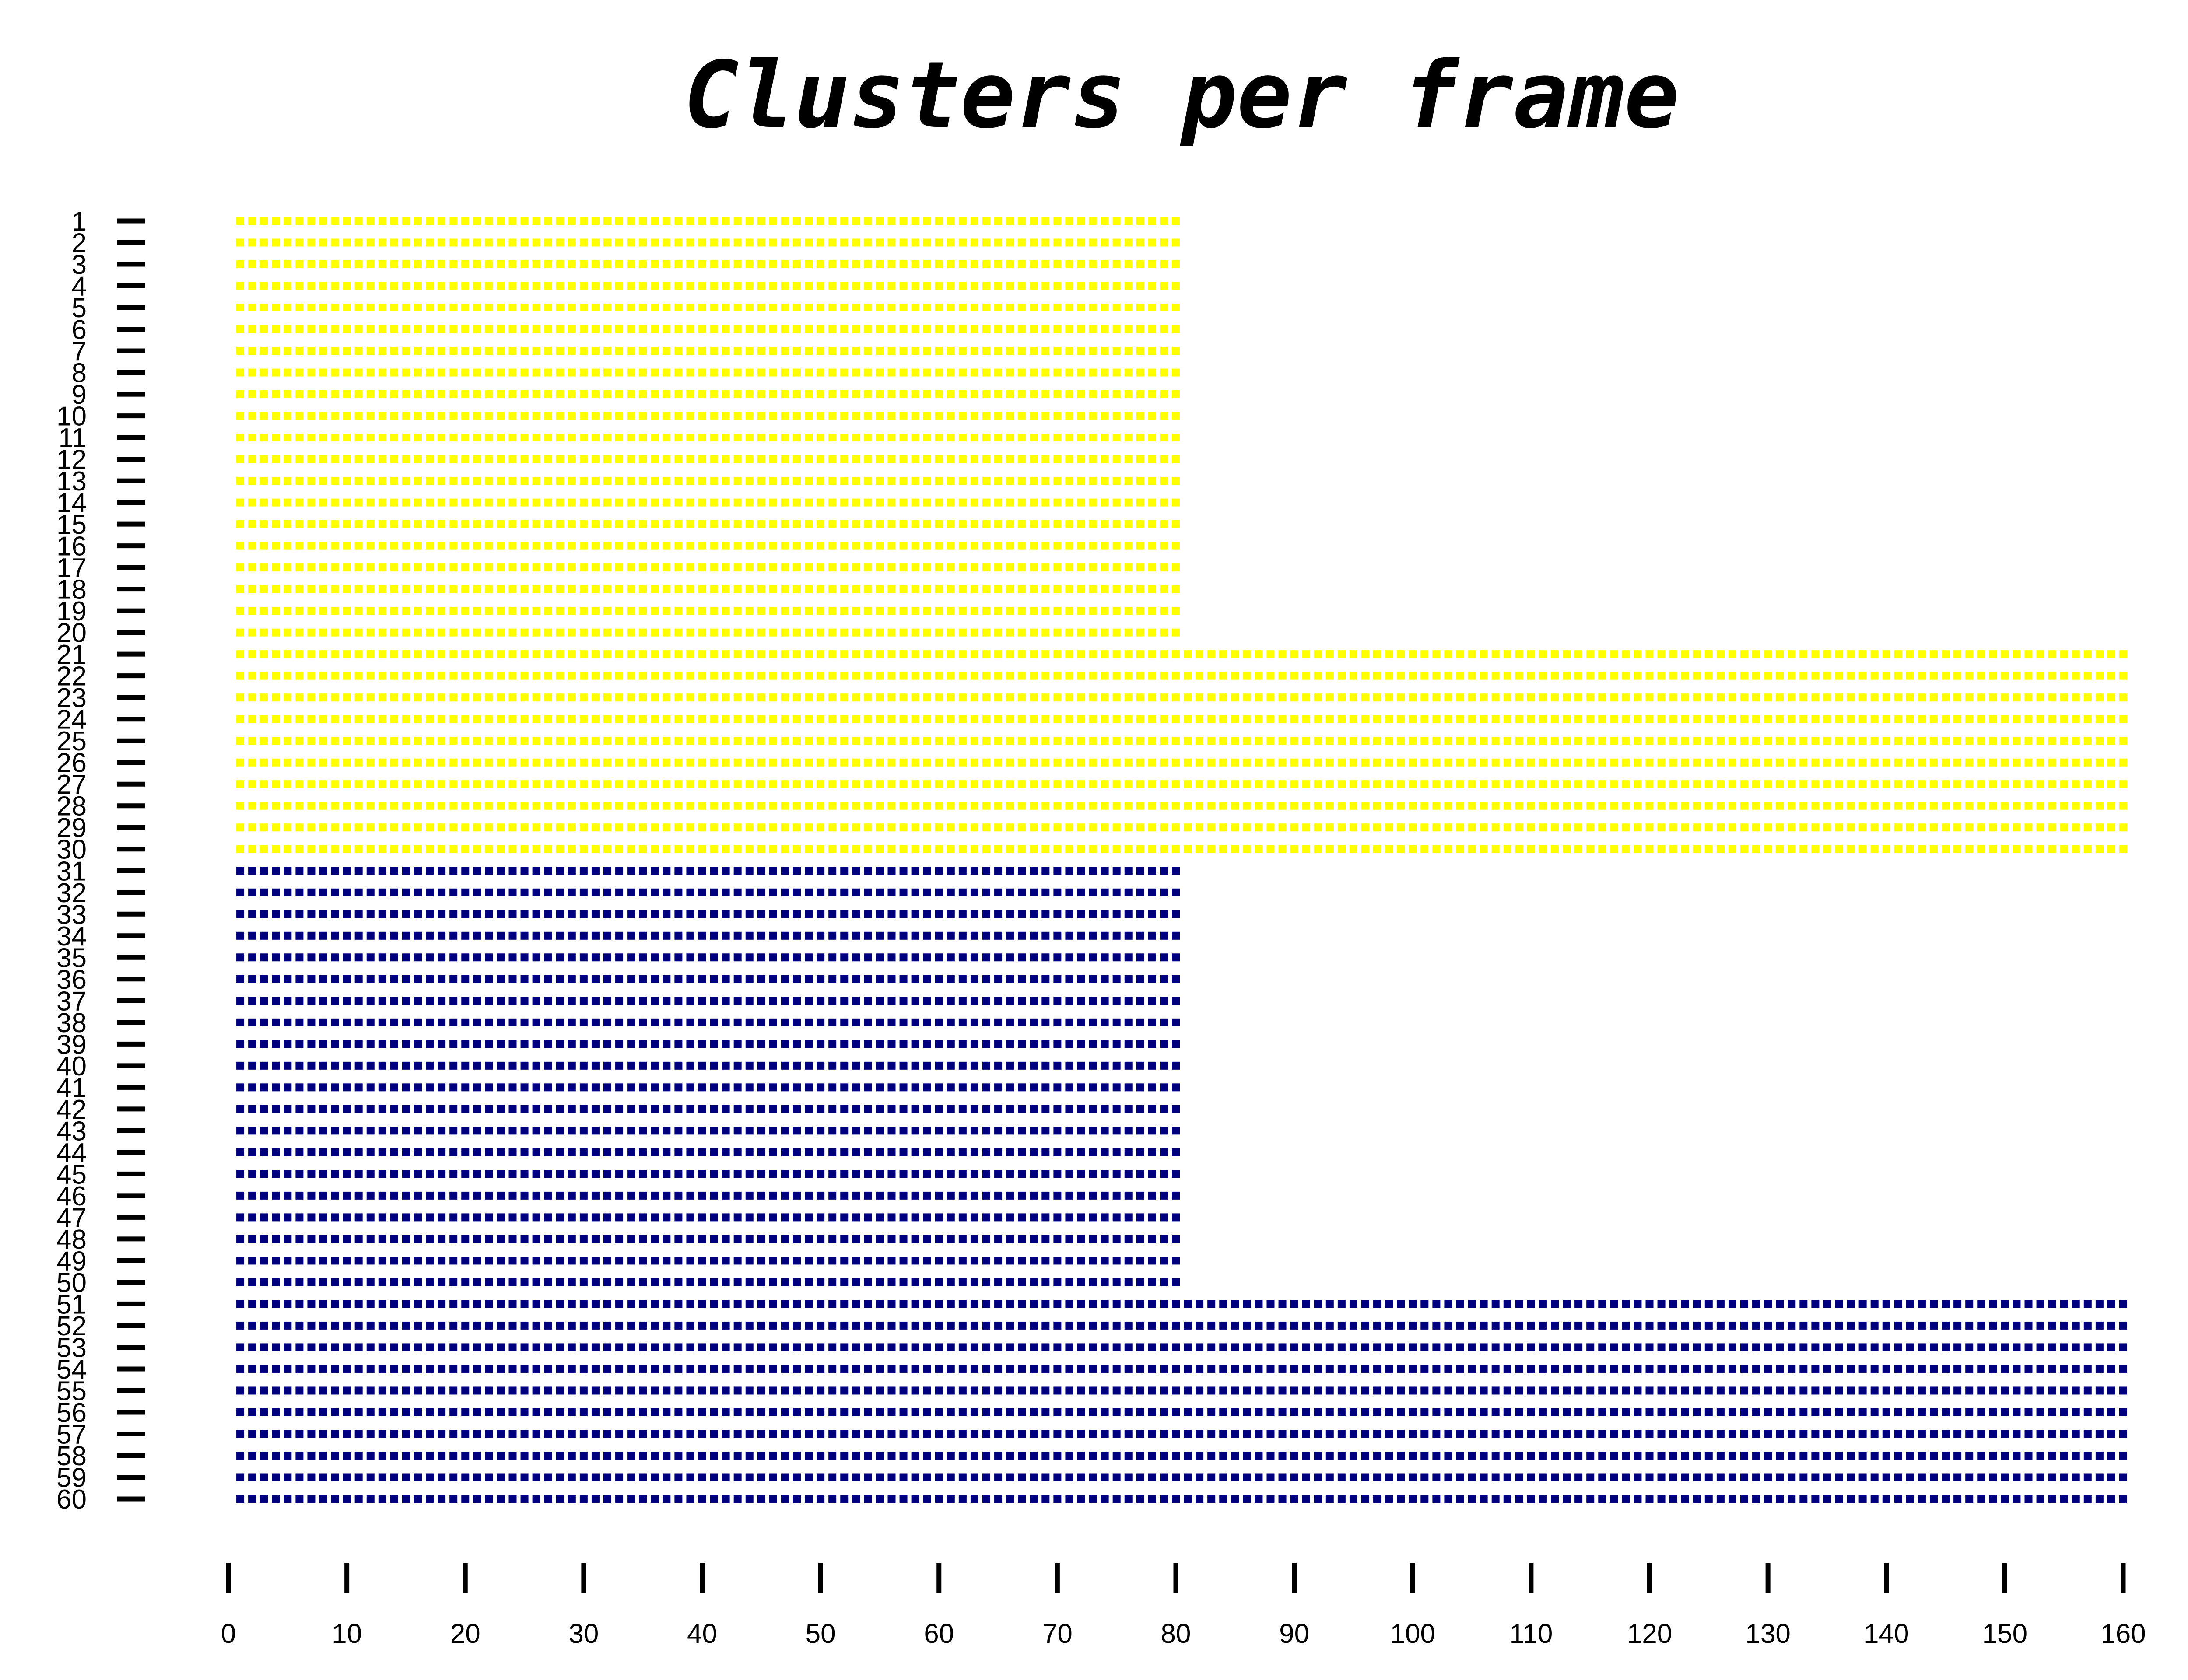  I want to click on x-axis: 0 10 20 30 40 50 60 70 80 90 100 110 120 130 140 150 160, so click(1183, 1606).